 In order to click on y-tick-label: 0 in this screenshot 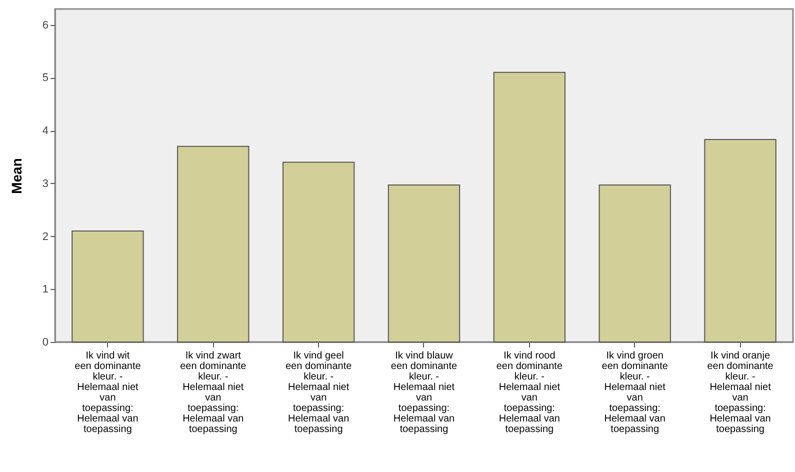, I will do `click(45, 342)`.